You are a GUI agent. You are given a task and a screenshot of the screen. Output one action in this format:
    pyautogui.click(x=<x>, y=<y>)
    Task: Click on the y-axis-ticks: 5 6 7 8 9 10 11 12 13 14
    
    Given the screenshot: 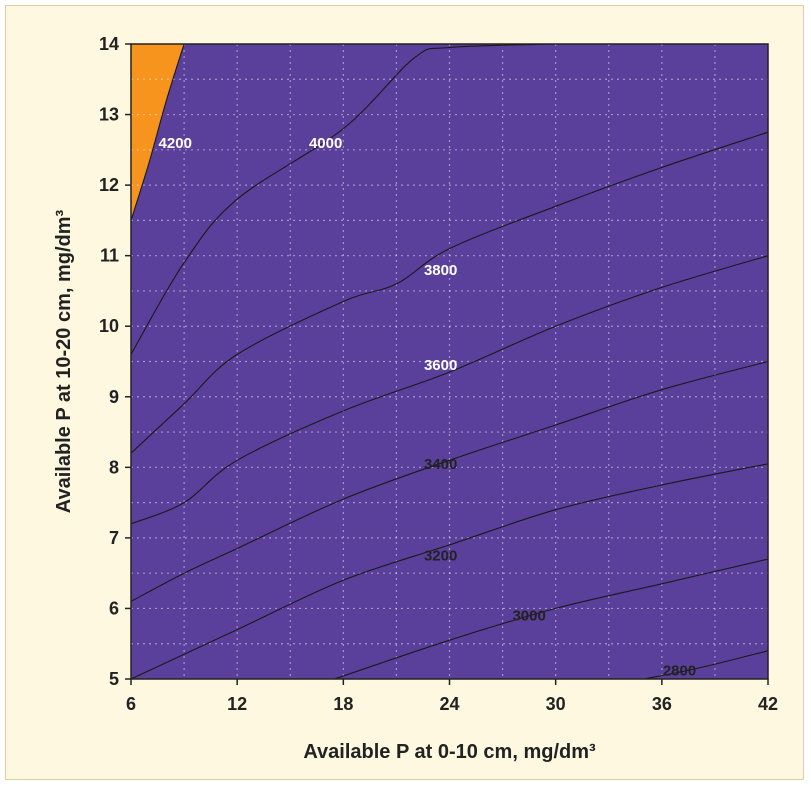 What is the action you would take?
    pyautogui.click(x=115, y=361)
    